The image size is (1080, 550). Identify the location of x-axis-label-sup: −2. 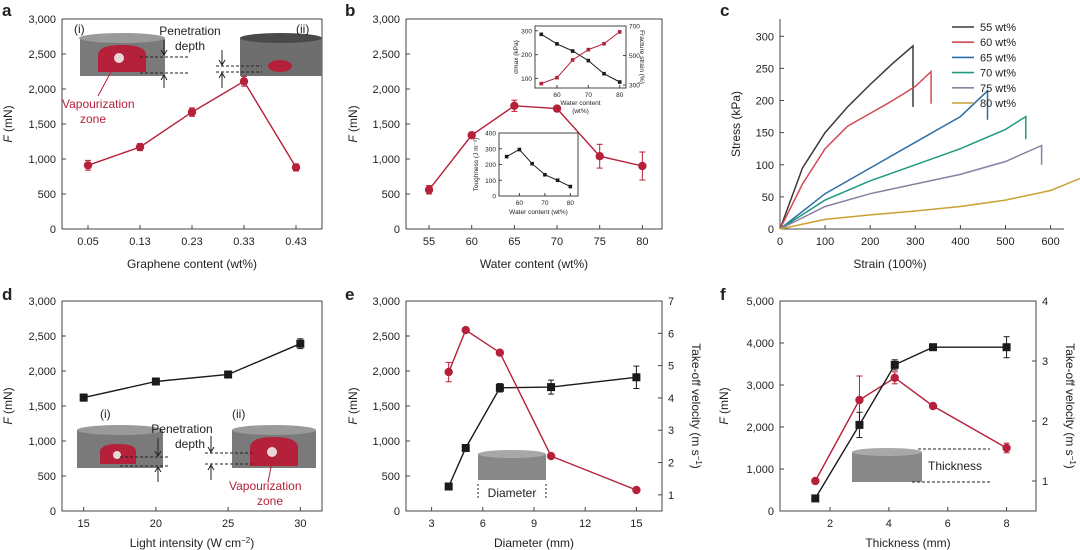
(246, 540).